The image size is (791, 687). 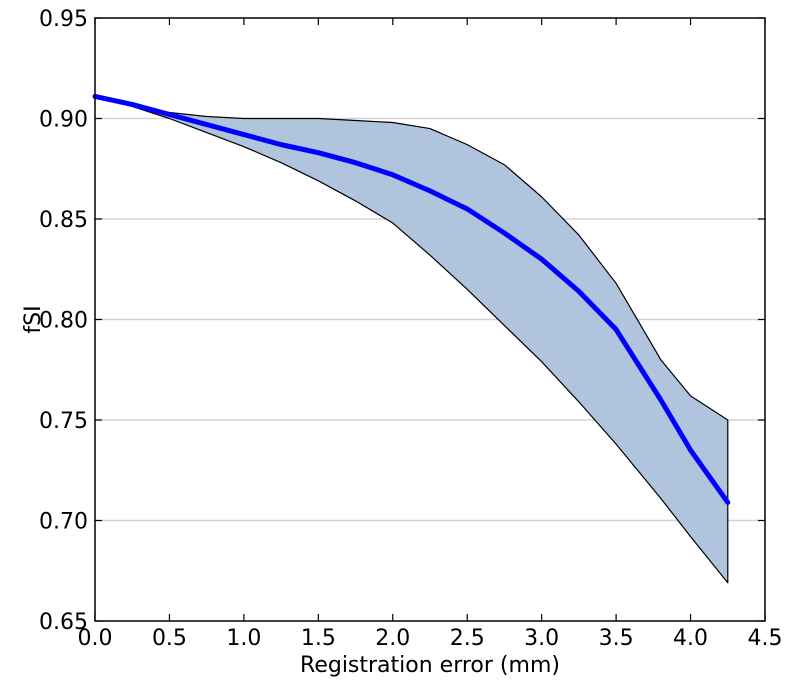 What do you see at coordinates (765, 638) in the screenshot?
I see `x-tick-label: 4.5` at bounding box center [765, 638].